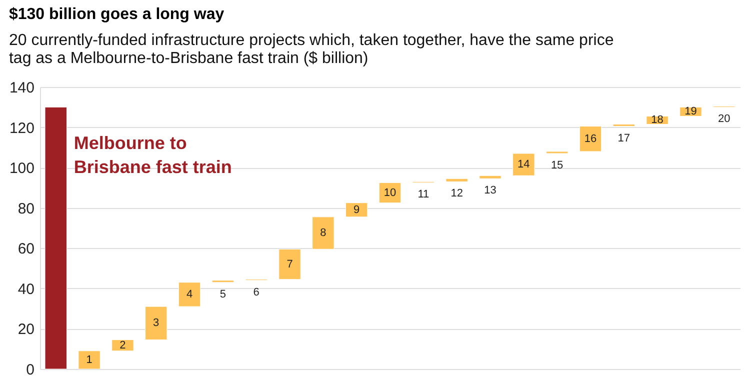 This screenshot has height=383, width=754. I want to click on x-tick-label: 18, so click(657, 120).